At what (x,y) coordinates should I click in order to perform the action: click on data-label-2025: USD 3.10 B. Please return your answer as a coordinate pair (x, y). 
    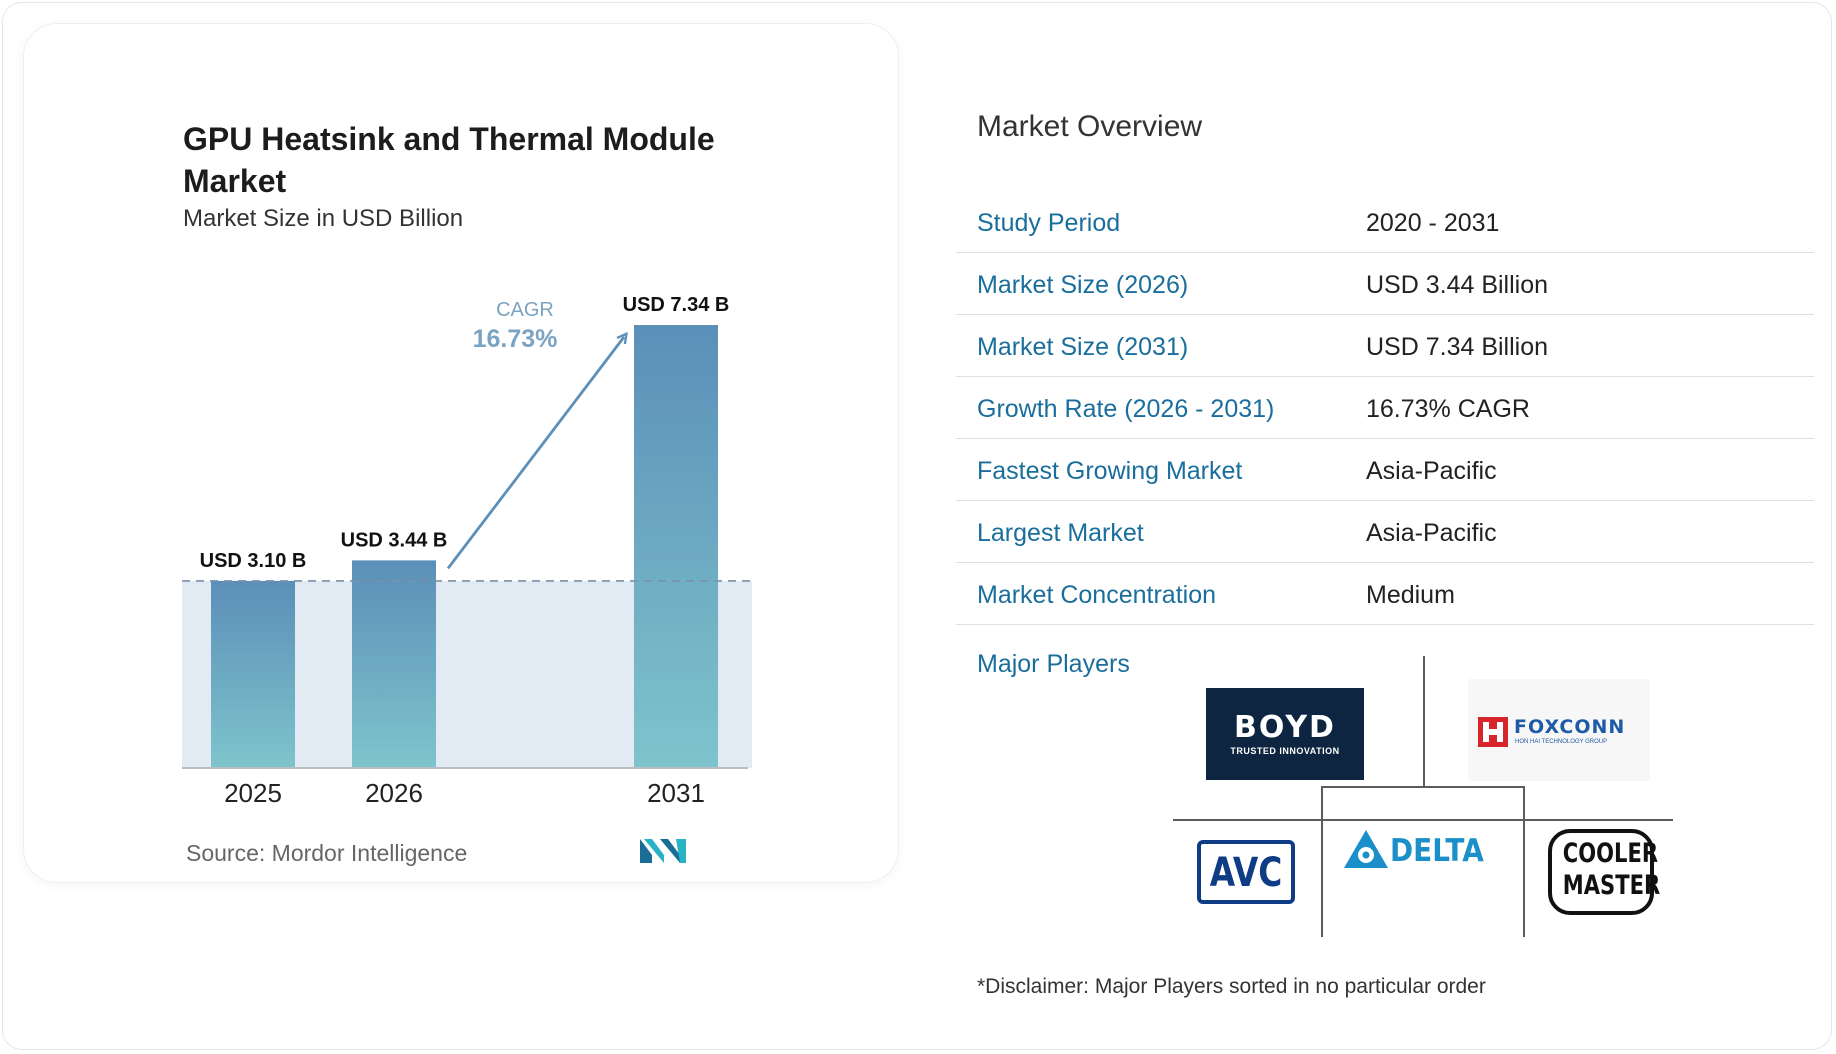
    Looking at the image, I should click on (253, 561).